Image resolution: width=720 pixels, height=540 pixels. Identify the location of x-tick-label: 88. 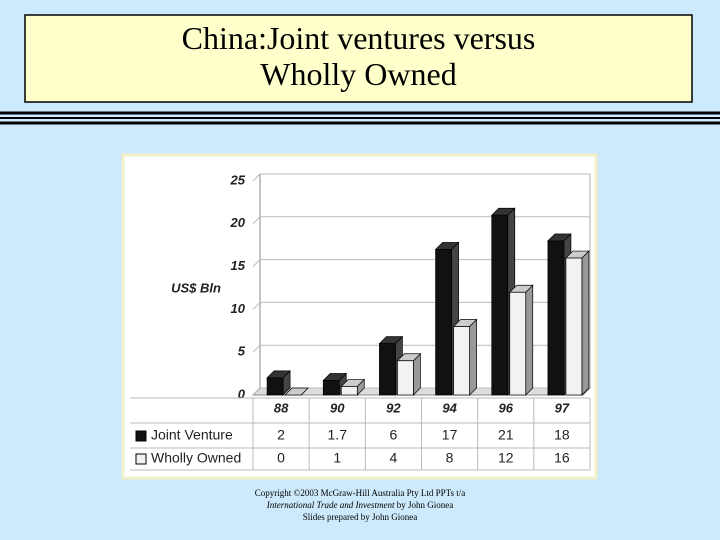
(281, 407).